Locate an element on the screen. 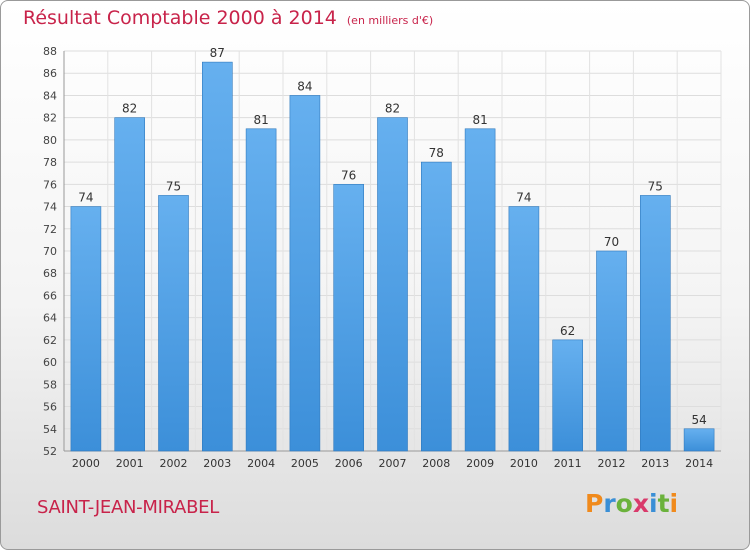 The width and height of the screenshot is (750, 550). y-tick-label-82: 82 is located at coordinates (50, 118).